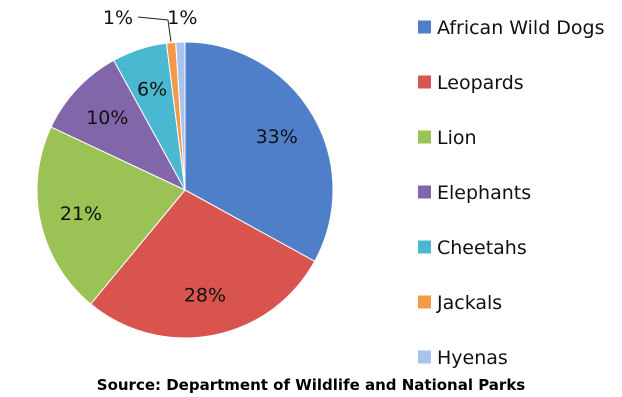 The height and width of the screenshot is (397, 622). Describe the element at coordinates (457, 138) in the screenshot. I see `legend-label-lion: Lion` at that location.